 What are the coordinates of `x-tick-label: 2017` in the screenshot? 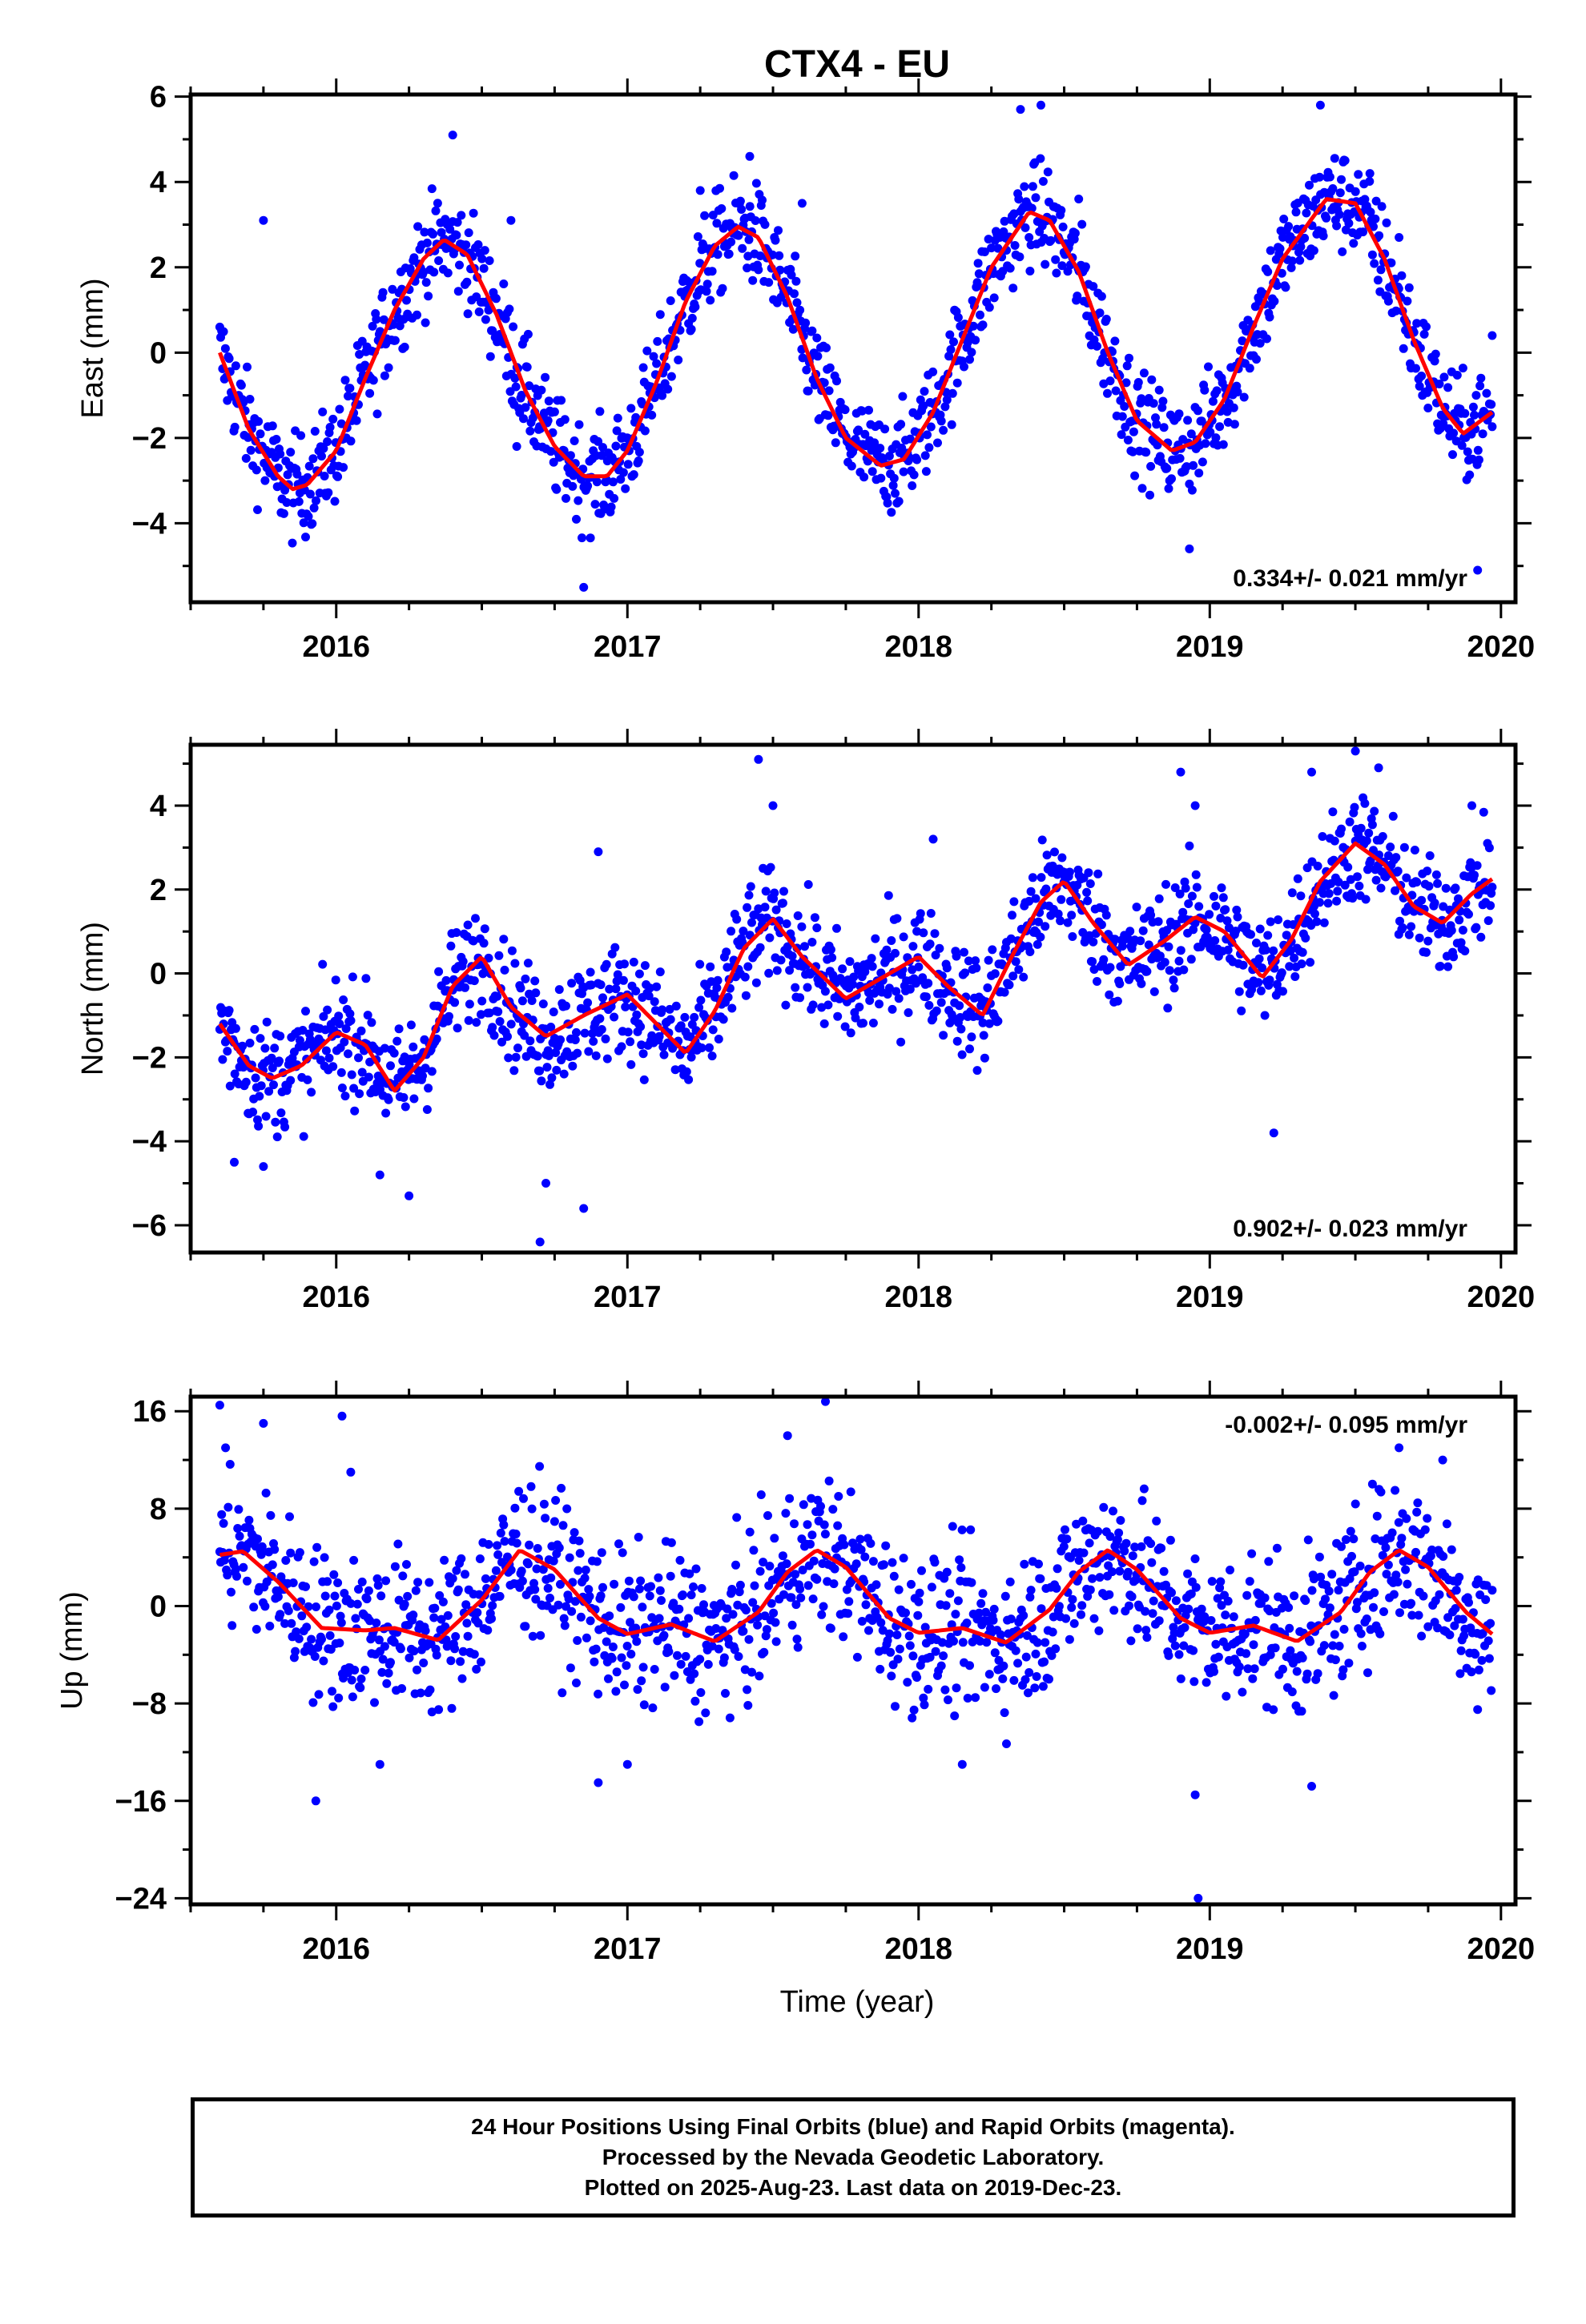 It's located at (628, 647).